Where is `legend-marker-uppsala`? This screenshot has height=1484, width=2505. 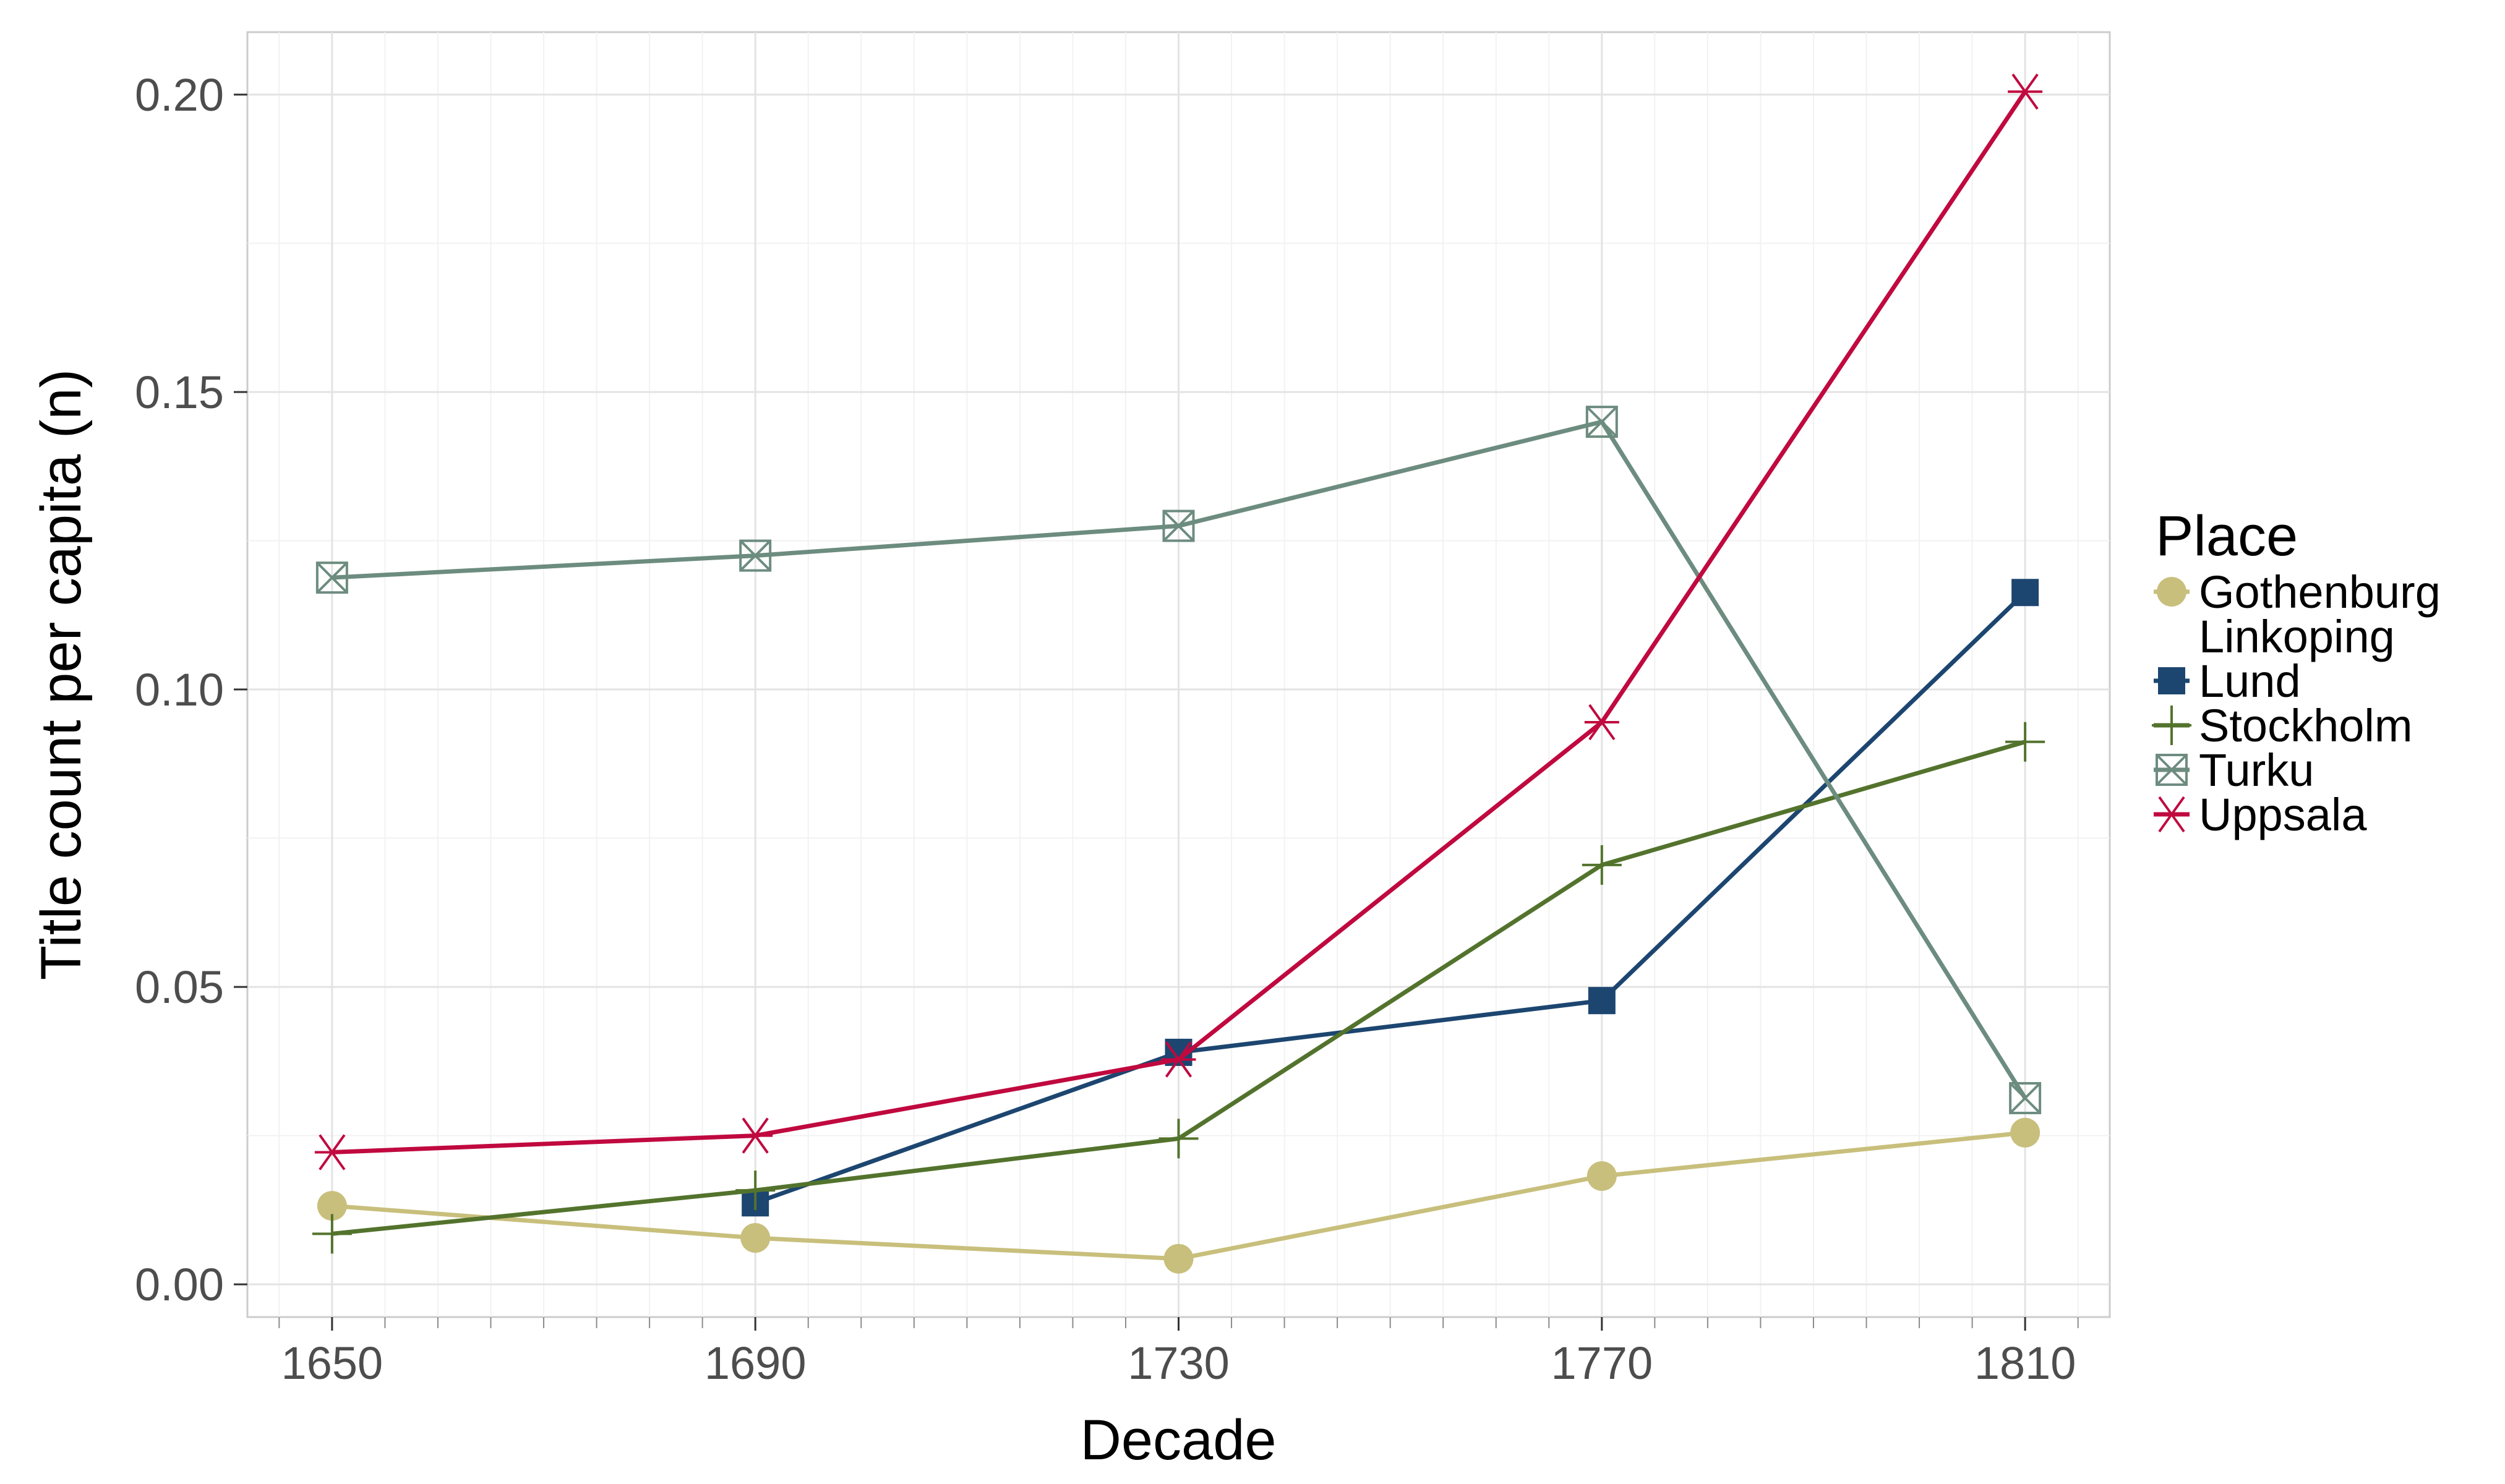
legend-marker-uppsala is located at coordinates (2171, 814).